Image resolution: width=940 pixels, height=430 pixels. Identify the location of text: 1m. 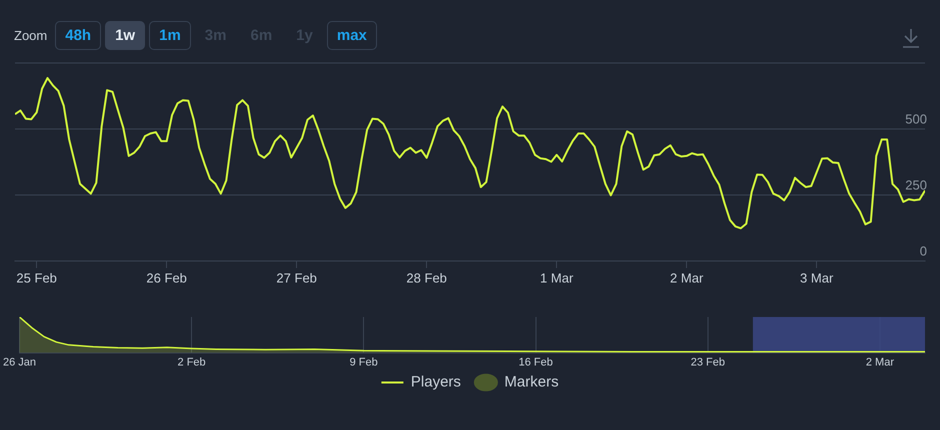
(170, 35).